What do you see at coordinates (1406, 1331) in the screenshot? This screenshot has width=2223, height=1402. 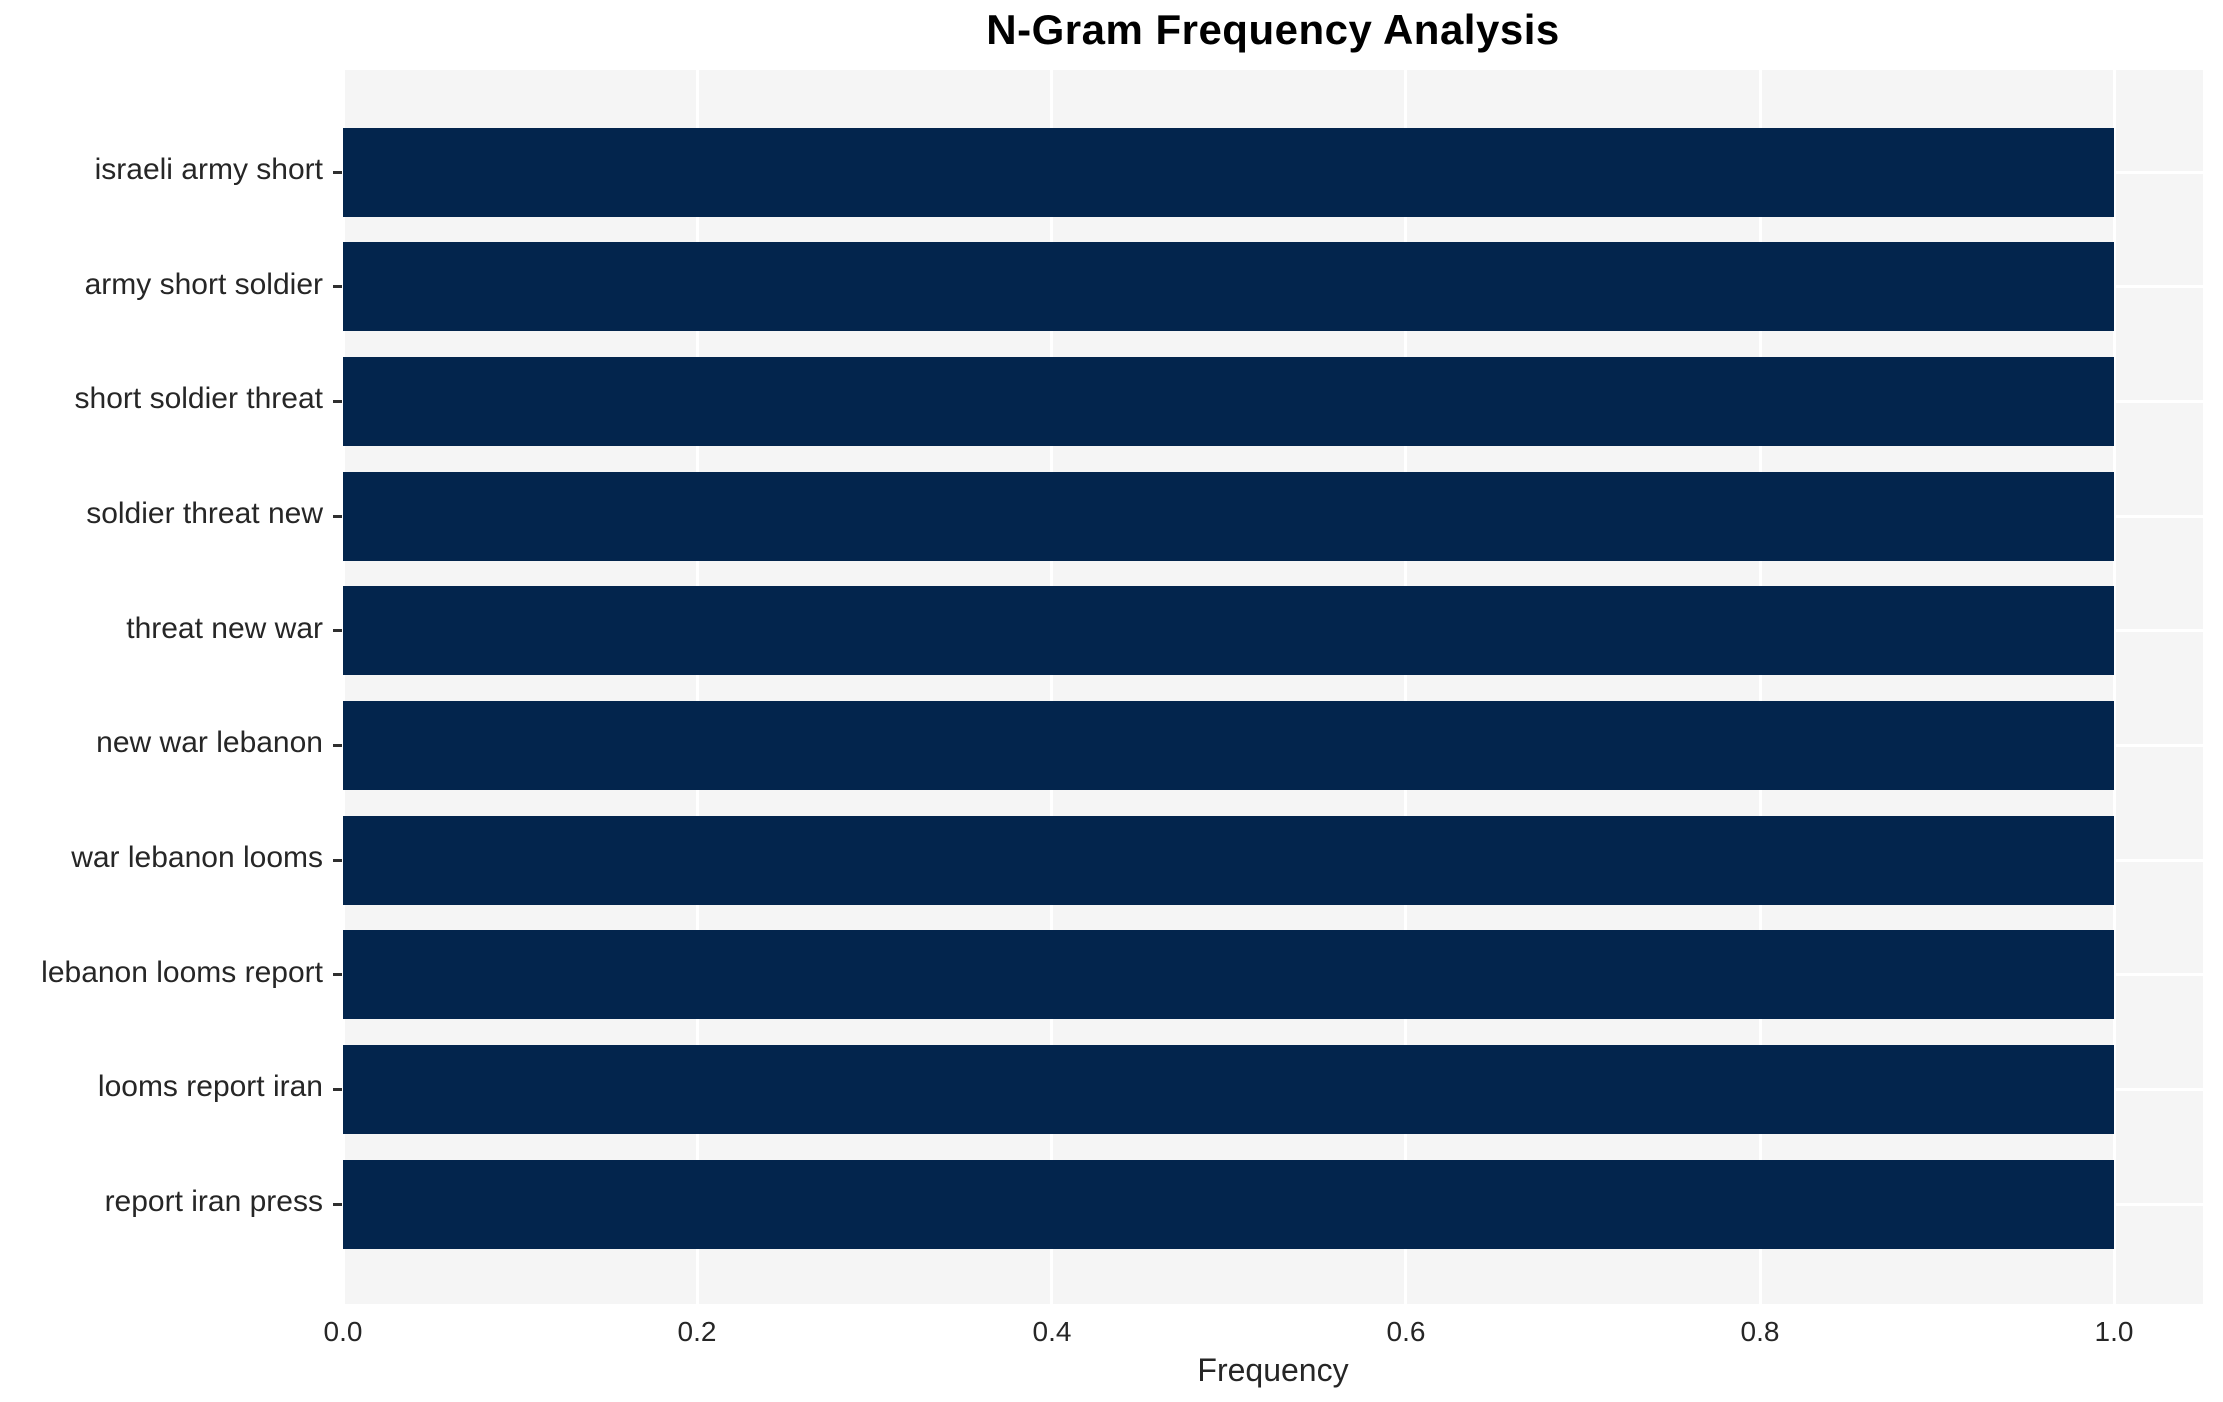 I see `x-tick-label: 0.6` at bounding box center [1406, 1331].